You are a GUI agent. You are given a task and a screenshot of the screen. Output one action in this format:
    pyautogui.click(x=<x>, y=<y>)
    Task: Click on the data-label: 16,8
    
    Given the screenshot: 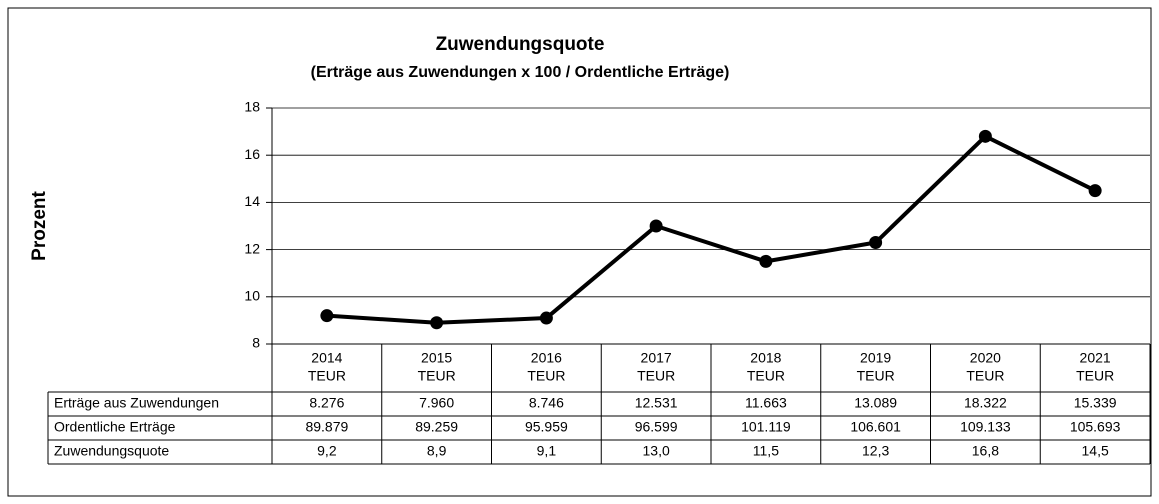 What is the action you would take?
    pyautogui.click(x=985, y=451)
    